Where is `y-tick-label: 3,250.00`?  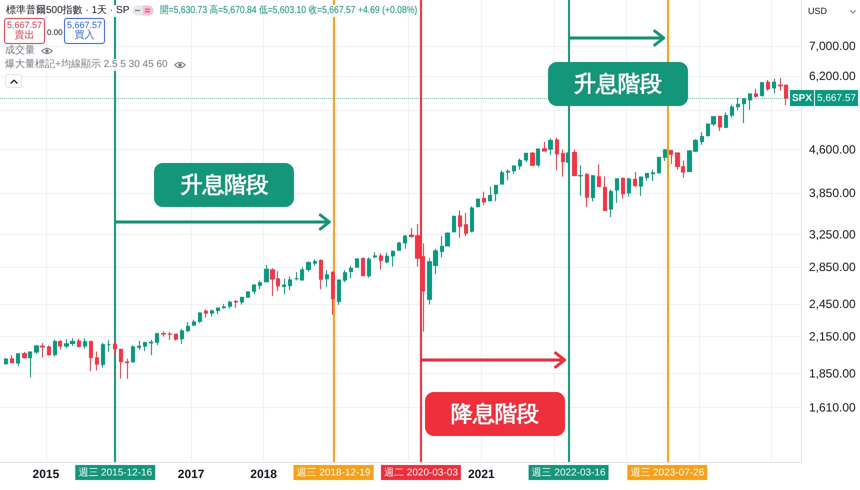 y-tick-label: 3,250.00 is located at coordinates (832, 235).